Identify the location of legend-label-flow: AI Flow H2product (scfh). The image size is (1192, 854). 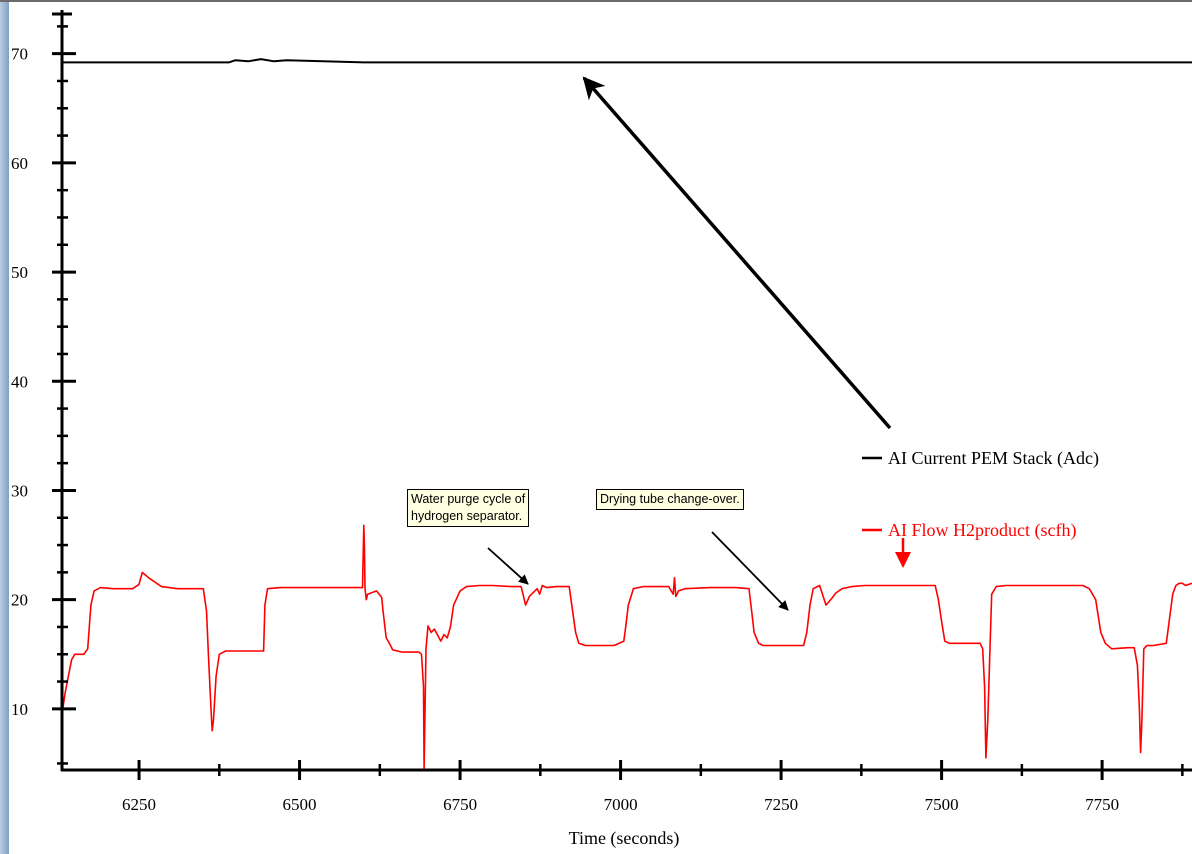
(982, 530).